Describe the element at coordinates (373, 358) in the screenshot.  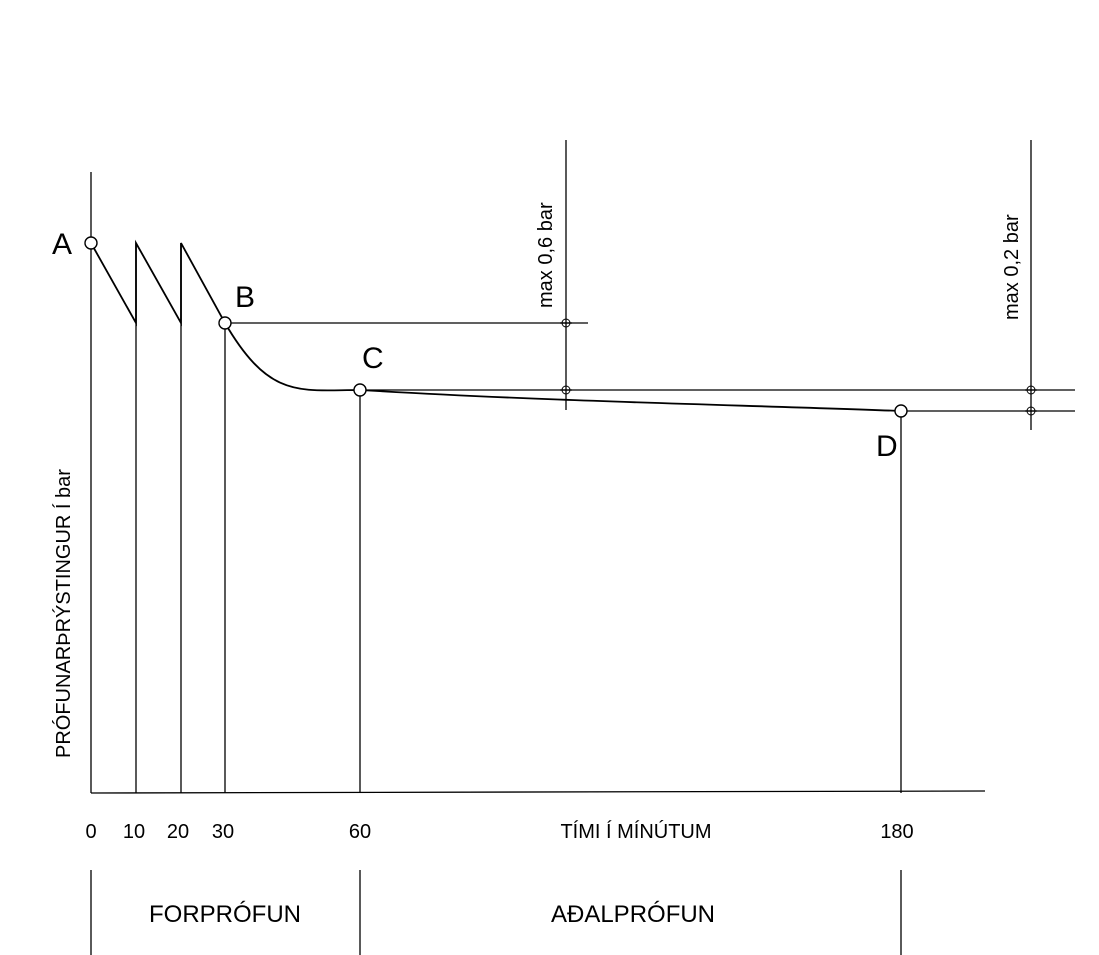
I see `point-c-label: C` at that location.